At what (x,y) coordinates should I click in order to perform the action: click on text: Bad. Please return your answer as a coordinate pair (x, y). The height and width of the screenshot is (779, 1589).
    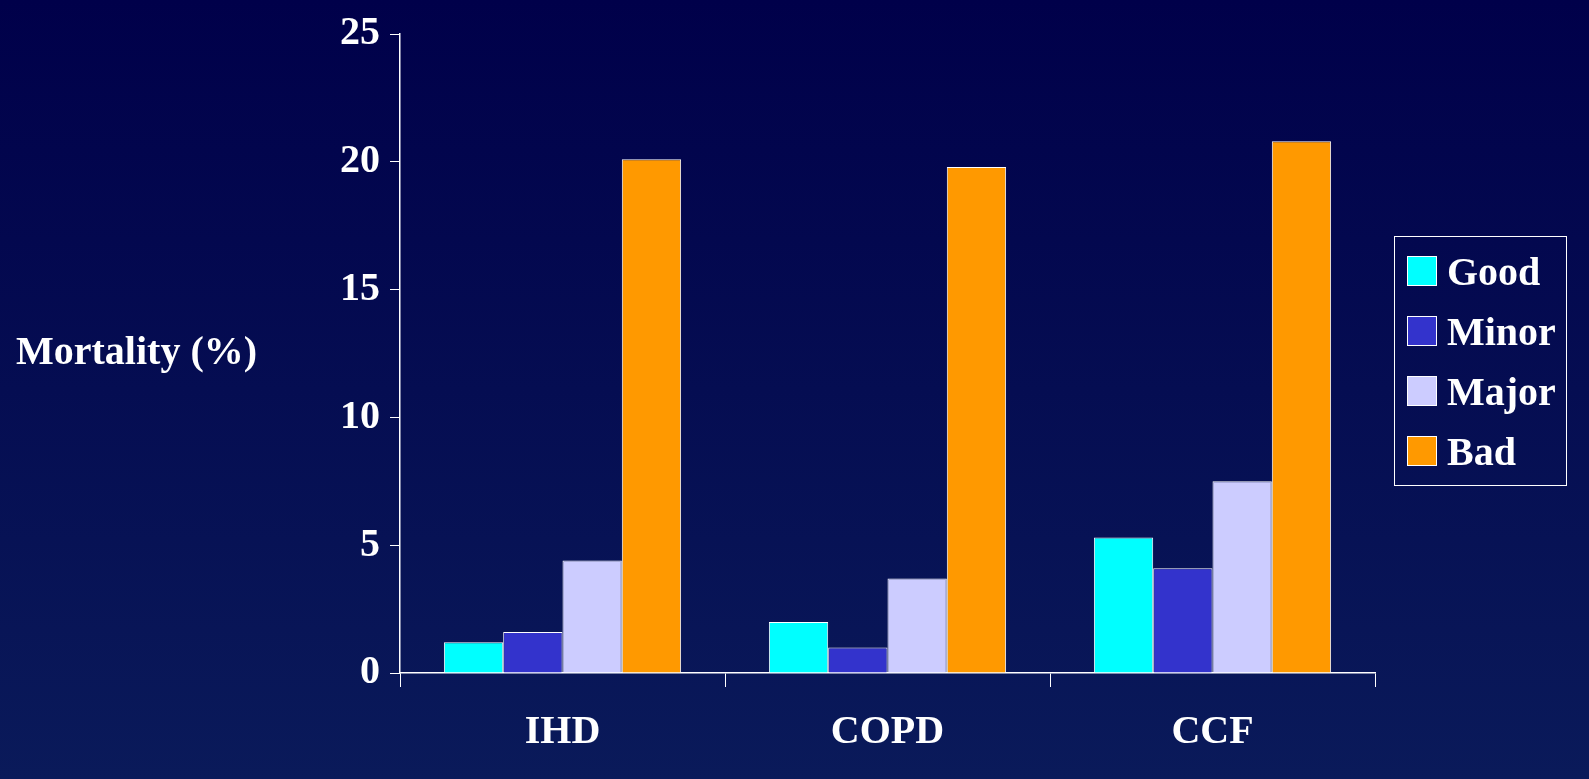
    Looking at the image, I should click on (1481, 451).